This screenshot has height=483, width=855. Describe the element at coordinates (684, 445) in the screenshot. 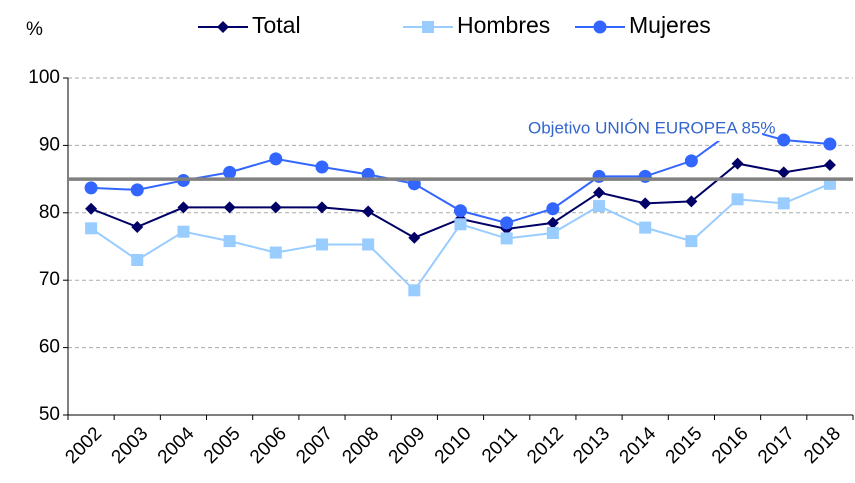

I see `x-tick-label: 2015` at that location.